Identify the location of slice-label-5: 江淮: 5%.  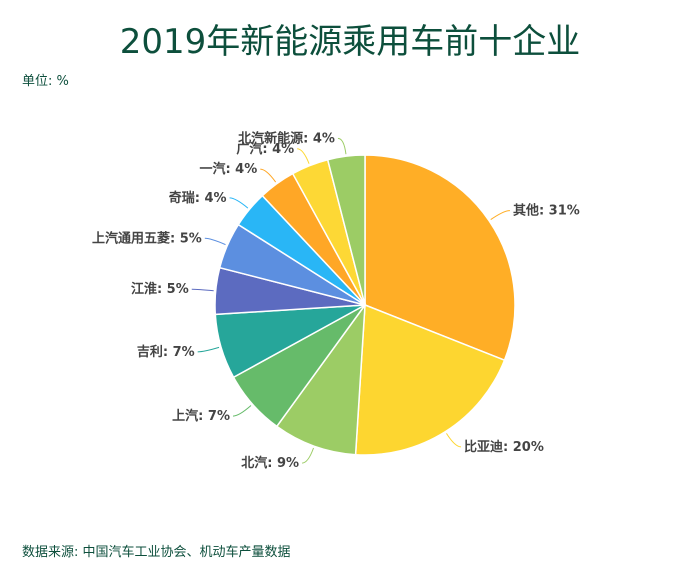
(160, 289).